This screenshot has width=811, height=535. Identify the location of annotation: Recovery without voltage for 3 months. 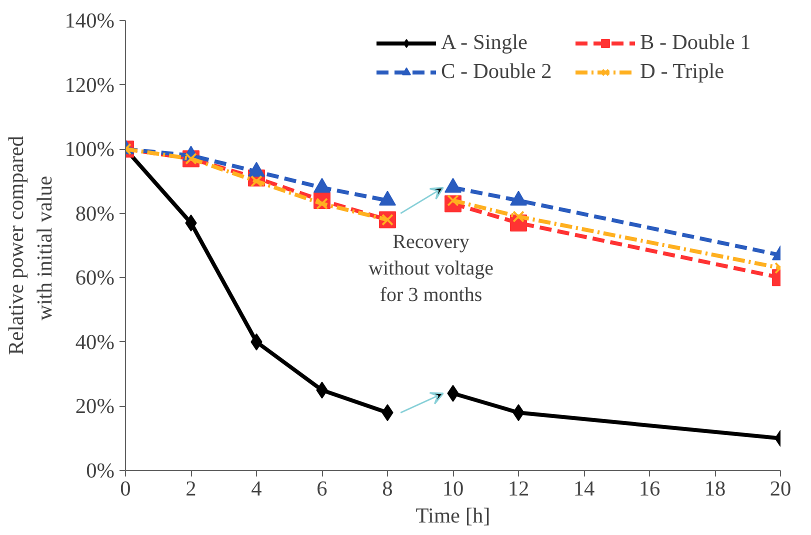
(431, 268).